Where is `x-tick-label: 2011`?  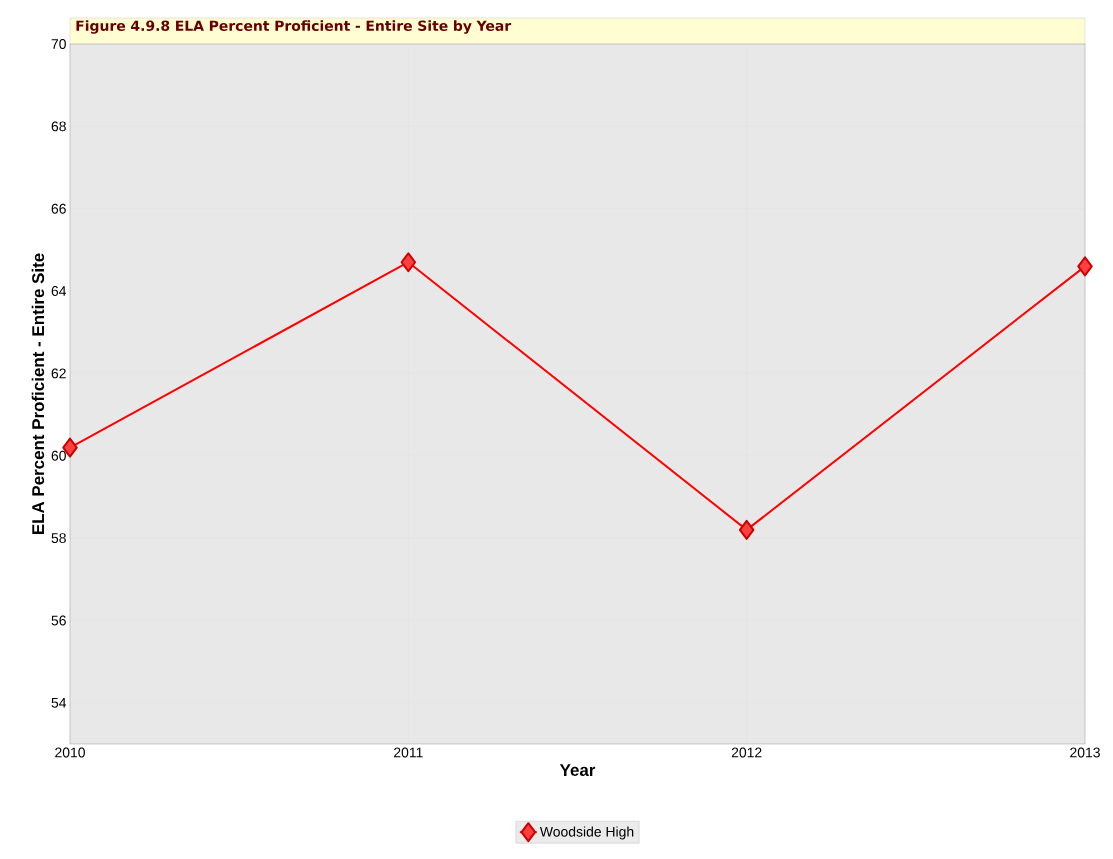
x-tick-label: 2011 is located at coordinates (408, 752).